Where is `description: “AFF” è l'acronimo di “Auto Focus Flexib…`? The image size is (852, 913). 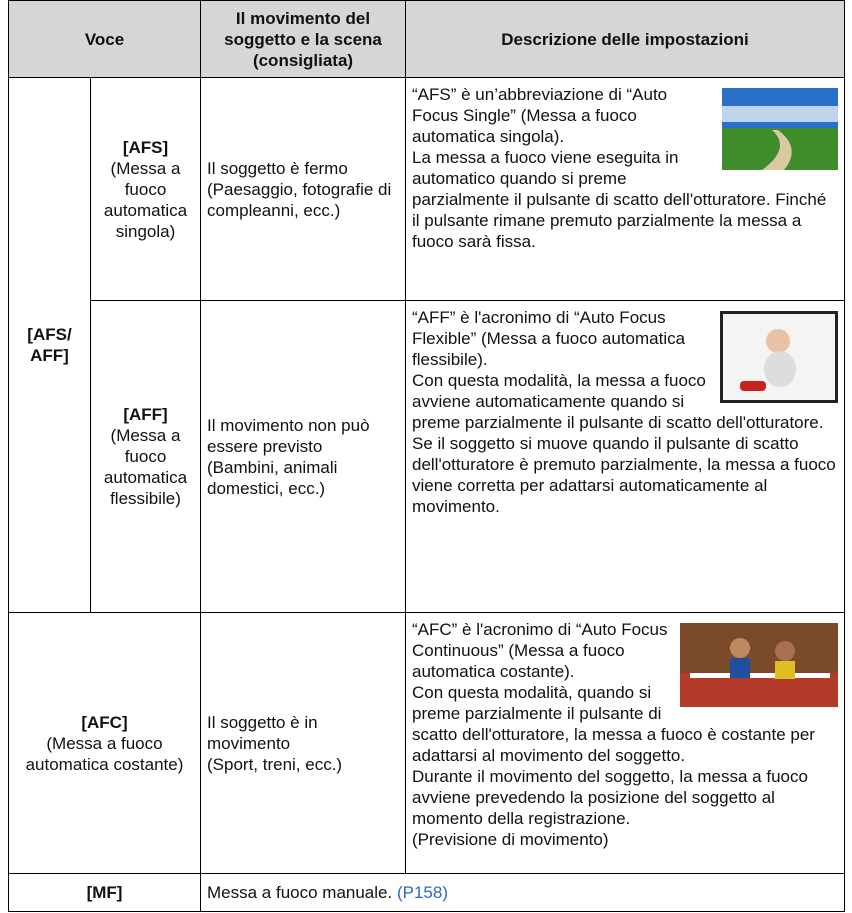 description: “AFF” è l'acronimo di “Auto Focus Flexib… is located at coordinates (549, 338).